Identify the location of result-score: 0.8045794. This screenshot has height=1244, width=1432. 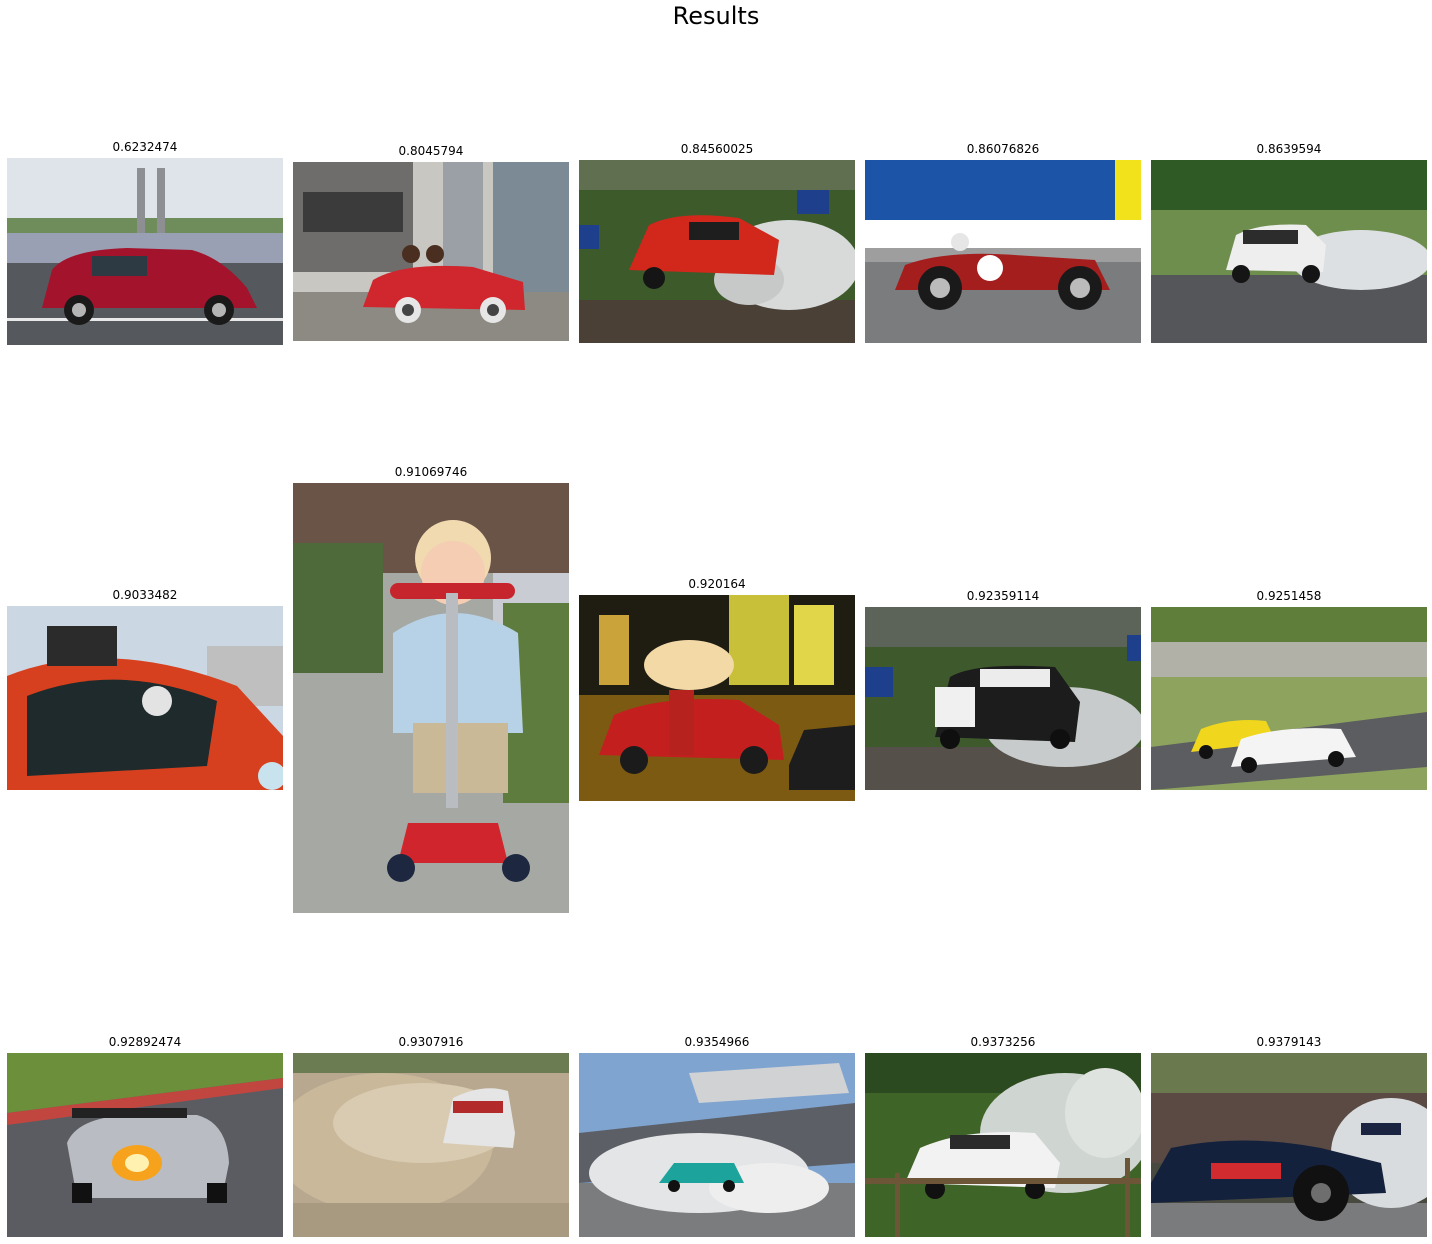
(431, 151).